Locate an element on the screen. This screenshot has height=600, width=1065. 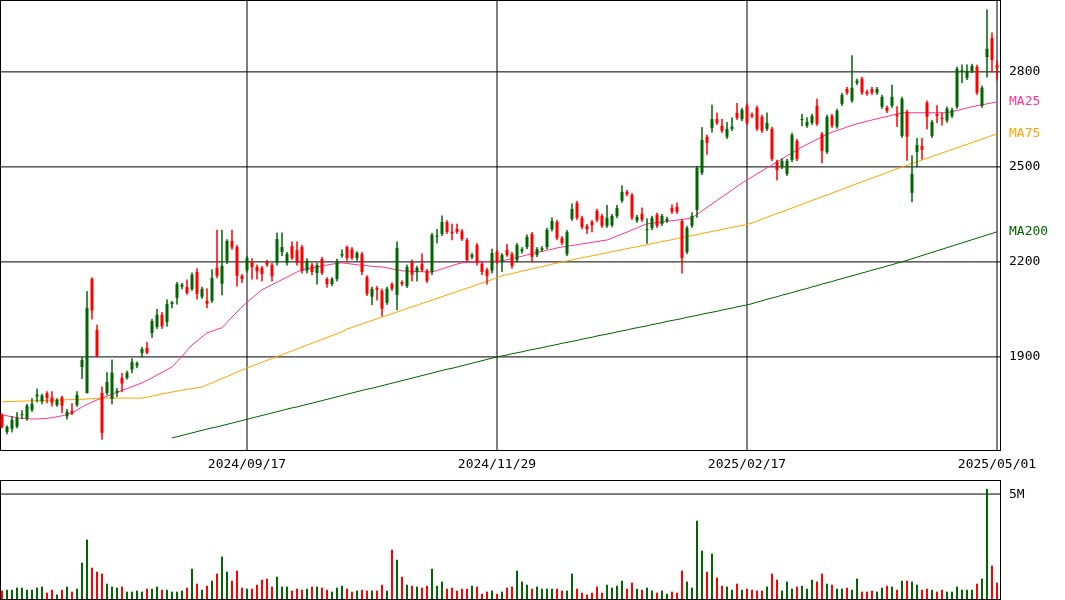
series-label: MA25 is located at coordinates (1025, 101).